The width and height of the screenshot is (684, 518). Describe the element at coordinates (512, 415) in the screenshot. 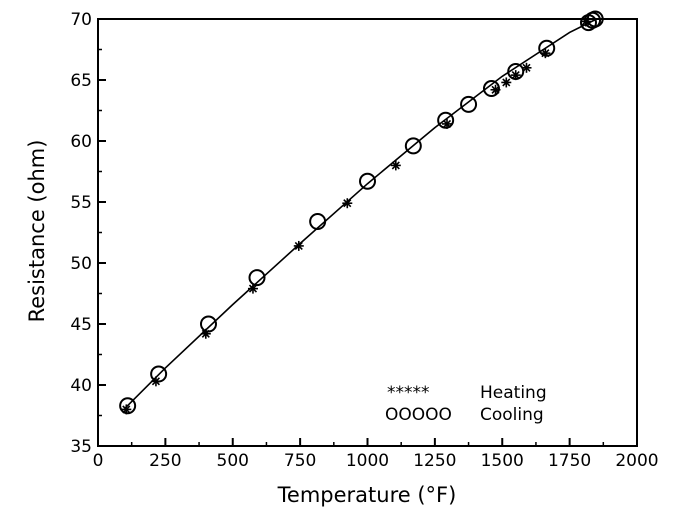

I see `legend-cooling-label: Cooling` at that location.